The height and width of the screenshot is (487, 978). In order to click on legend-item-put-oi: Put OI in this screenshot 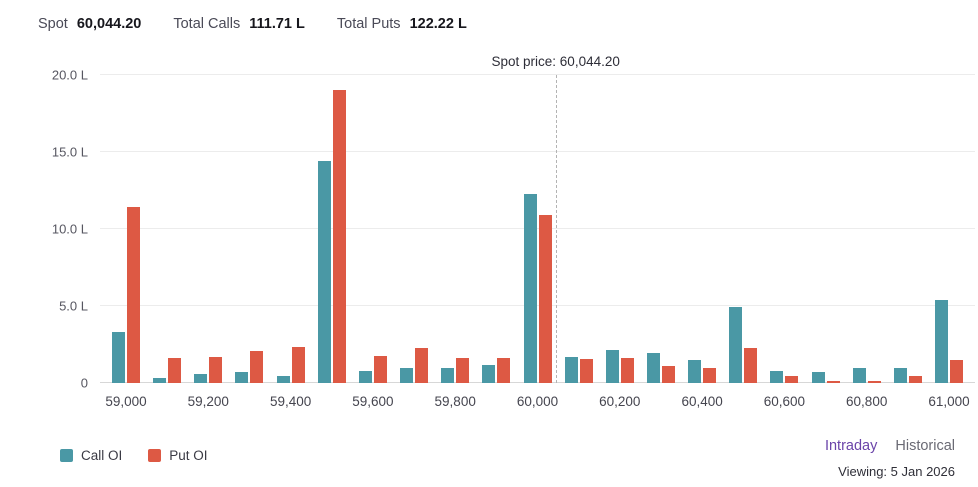, I will do `click(178, 455)`.